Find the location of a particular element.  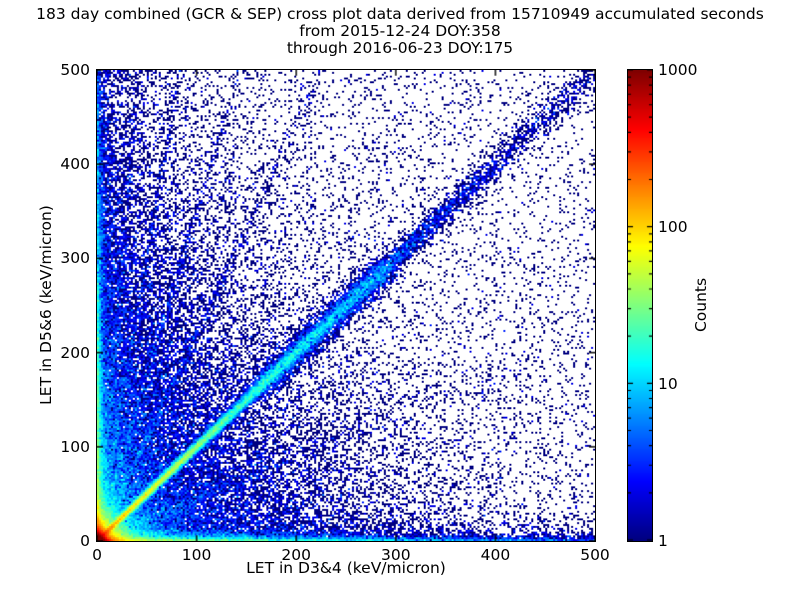

colorbar is located at coordinates (640, 305).